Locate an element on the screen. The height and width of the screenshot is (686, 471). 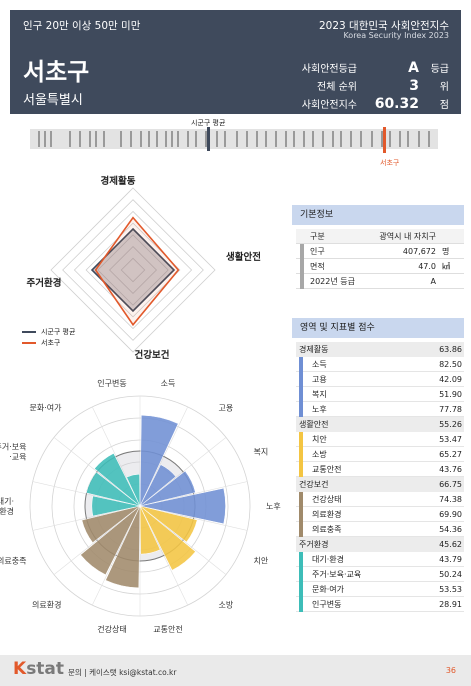
radar-legend: 시군구 평균 서초구 is located at coordinates (48, 337).